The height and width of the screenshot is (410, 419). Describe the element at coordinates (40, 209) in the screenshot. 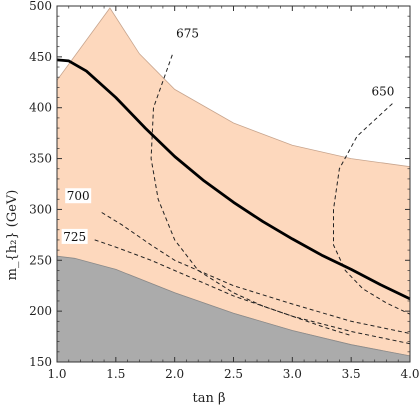

I see `y-tick-label: 300` at that location.